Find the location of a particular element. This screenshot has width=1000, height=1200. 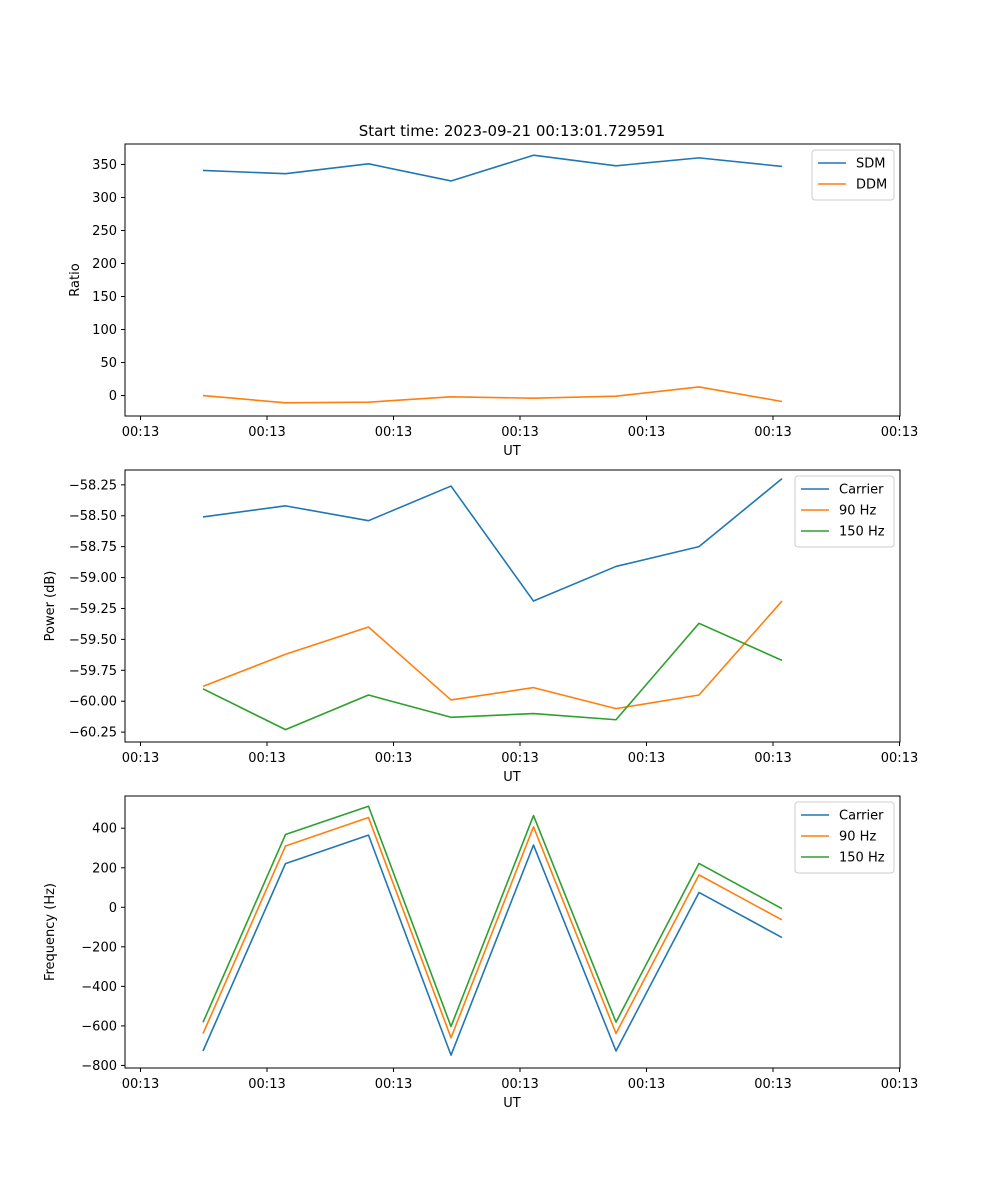

y-tick-label: 50 is located at coordinates (108, 363).